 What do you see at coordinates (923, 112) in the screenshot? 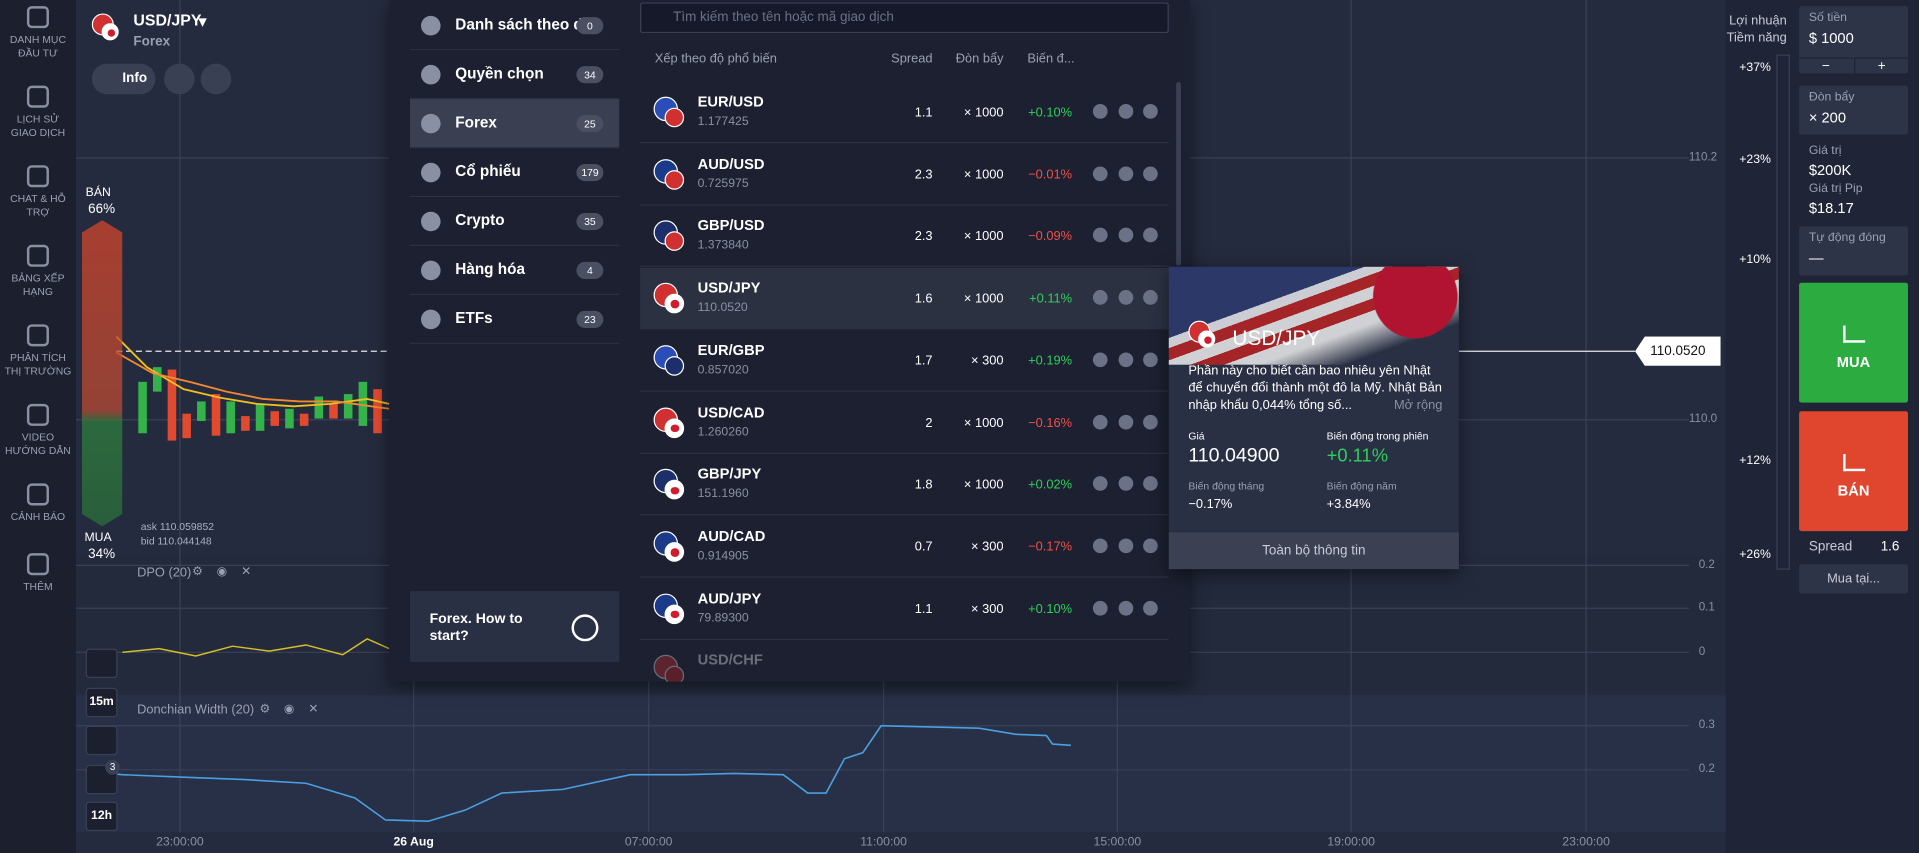
I see `instrument-spread: 1.1` at bounding box center [923, 112].